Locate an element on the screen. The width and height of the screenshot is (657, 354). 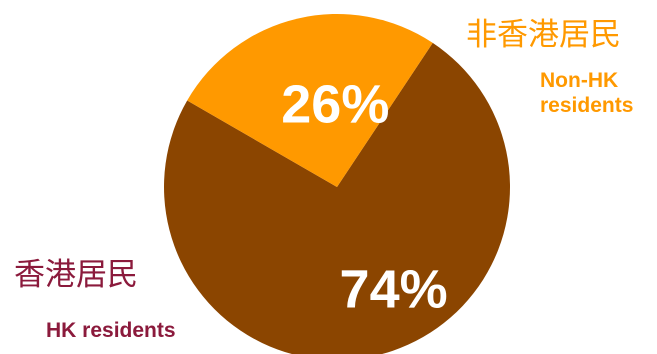
slice-label-non-hk-percent: 26% is located at coordinates (335, 104).